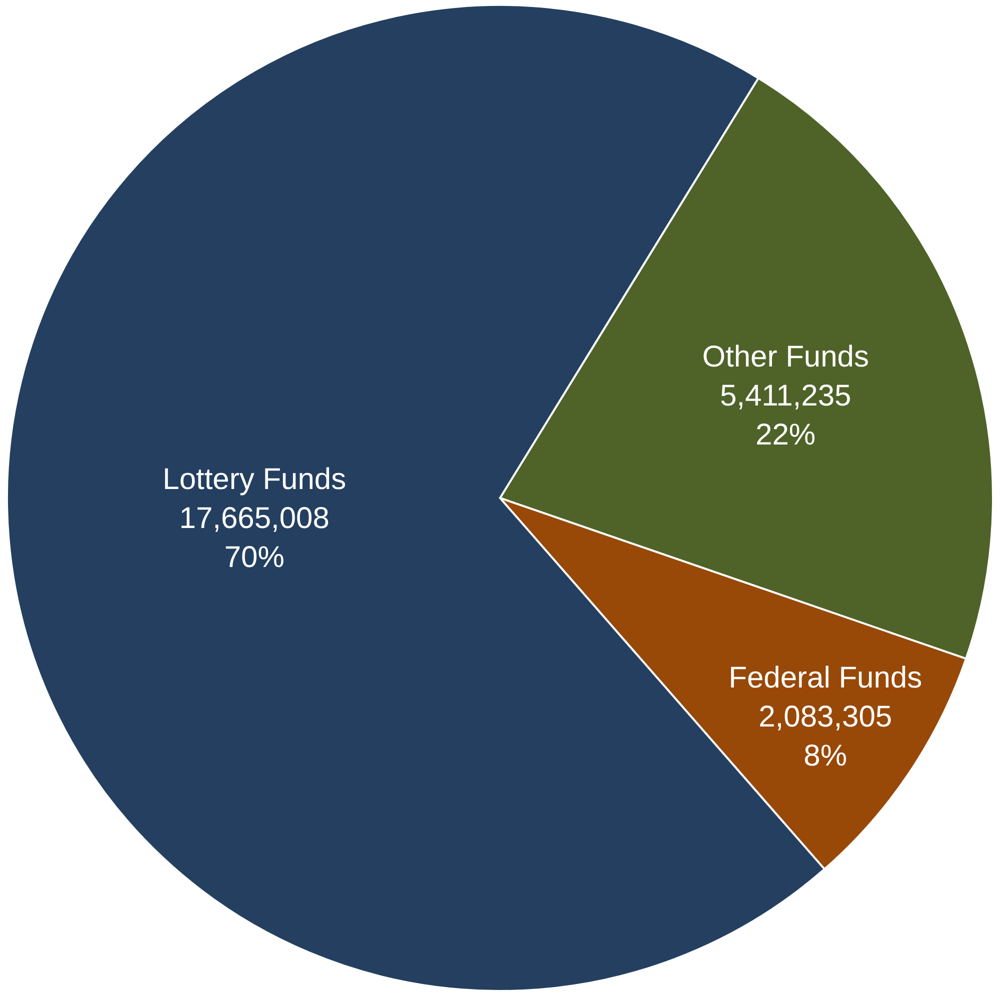  Describe the element at coordinates (785, 357) in the screenshot. I see `slice-label: Other Funds` at that location.